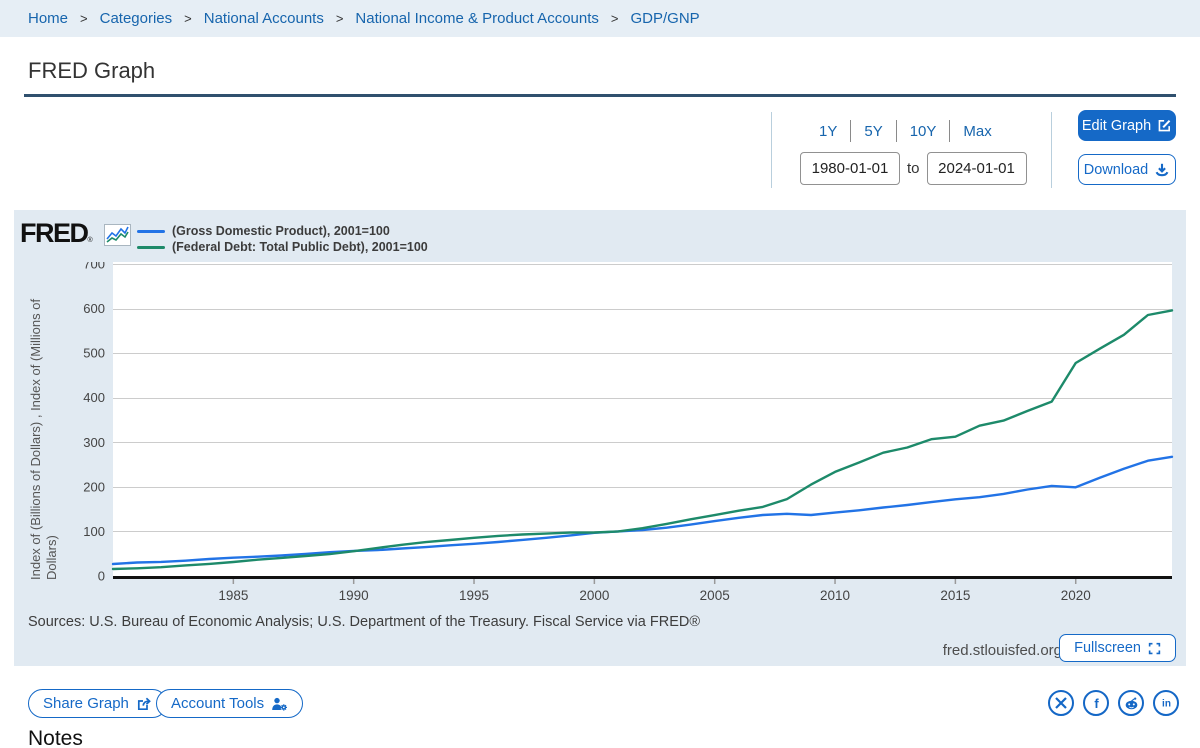 This screenshot has width=1200, height=748. I want to click on series-1-label: (Gross Domestic Product), 2001=100, so click(281, 231).